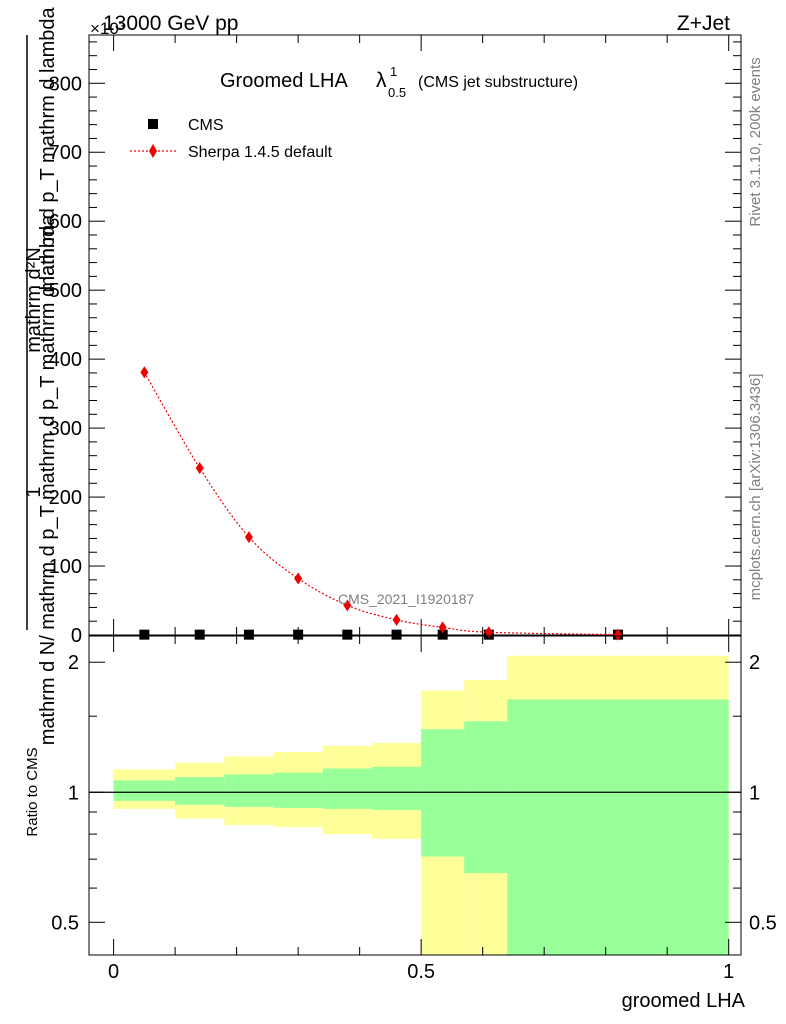  What do you see at coordinates (393, 71) in the screenshot?
I see `chart-title-superscript: 1` at bounding box center [393, 71].